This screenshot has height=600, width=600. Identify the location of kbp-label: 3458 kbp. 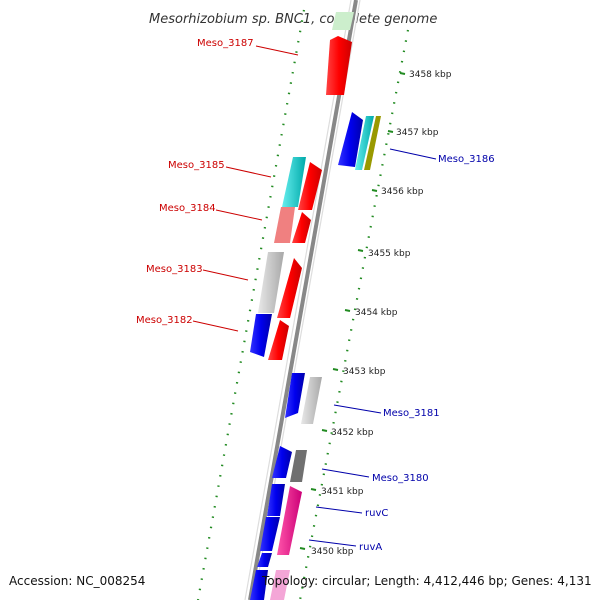
(430, 75).